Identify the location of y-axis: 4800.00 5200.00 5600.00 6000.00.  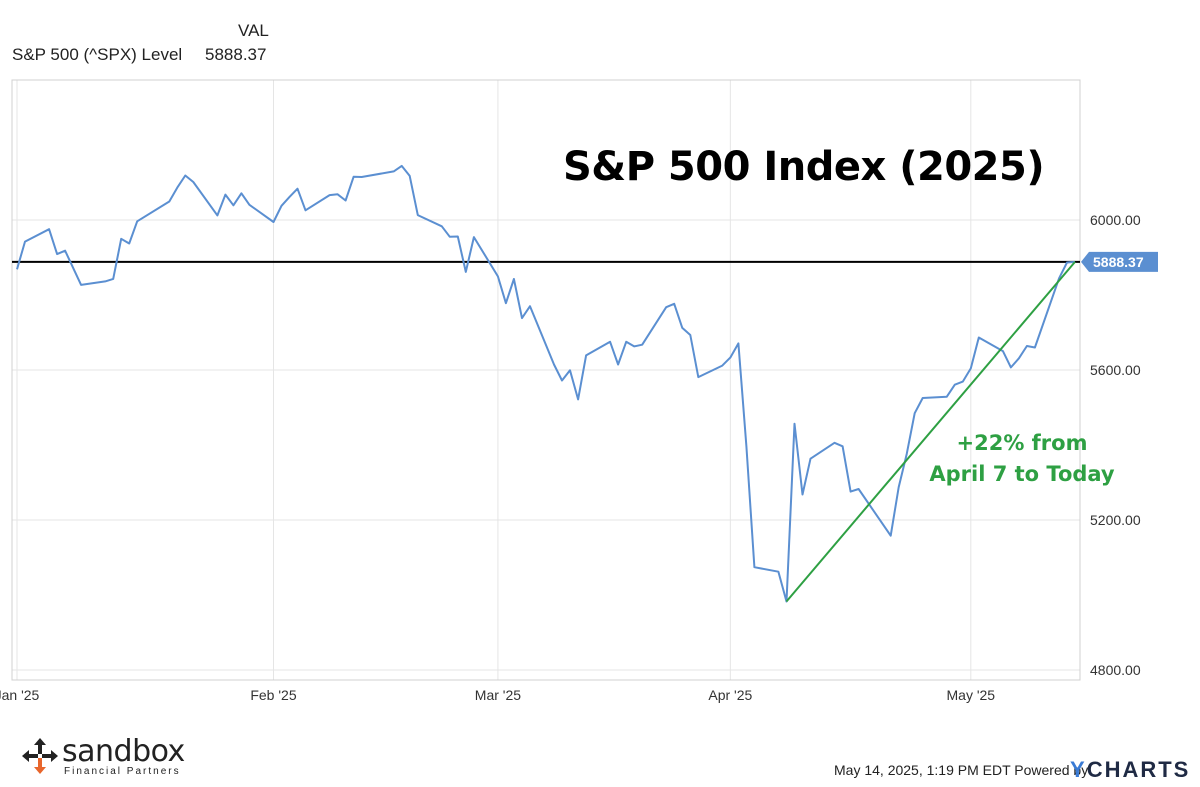
(1115, 445).